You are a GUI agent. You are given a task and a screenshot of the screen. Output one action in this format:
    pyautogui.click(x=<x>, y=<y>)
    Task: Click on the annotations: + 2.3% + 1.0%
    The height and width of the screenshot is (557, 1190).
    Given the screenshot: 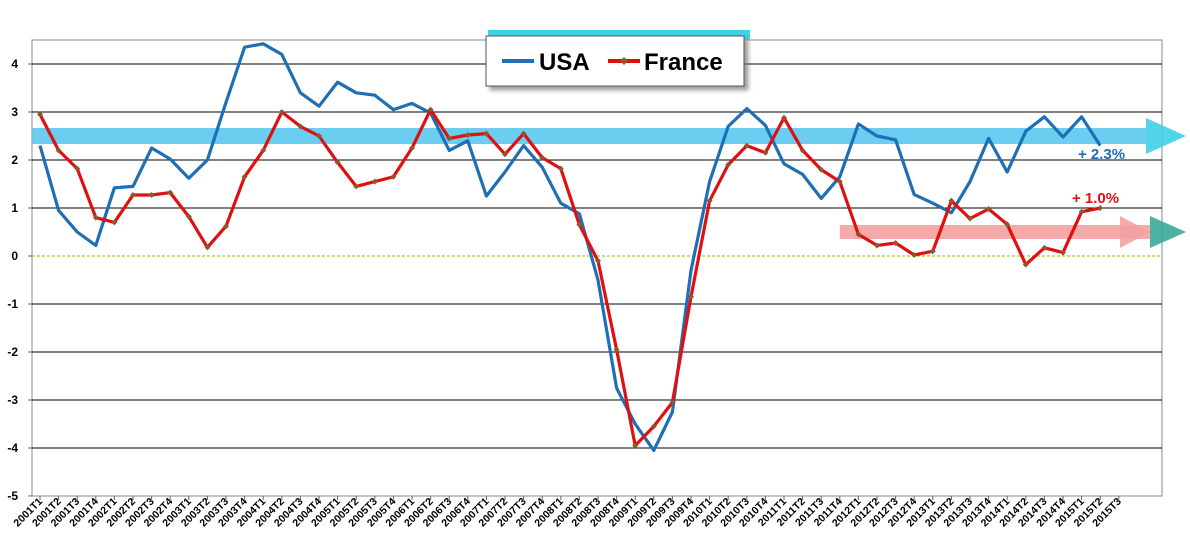 What is the action you would take?
    pyautogui.click(x=1098, y=176)
    